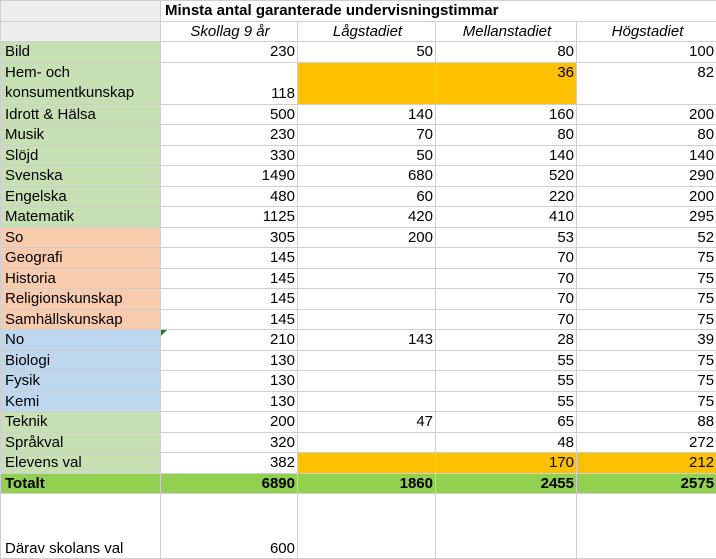  What do you see at coordinates (646, 52) in the screenshot?
I see `table-cell: 100` at bounding box center [646, 52].